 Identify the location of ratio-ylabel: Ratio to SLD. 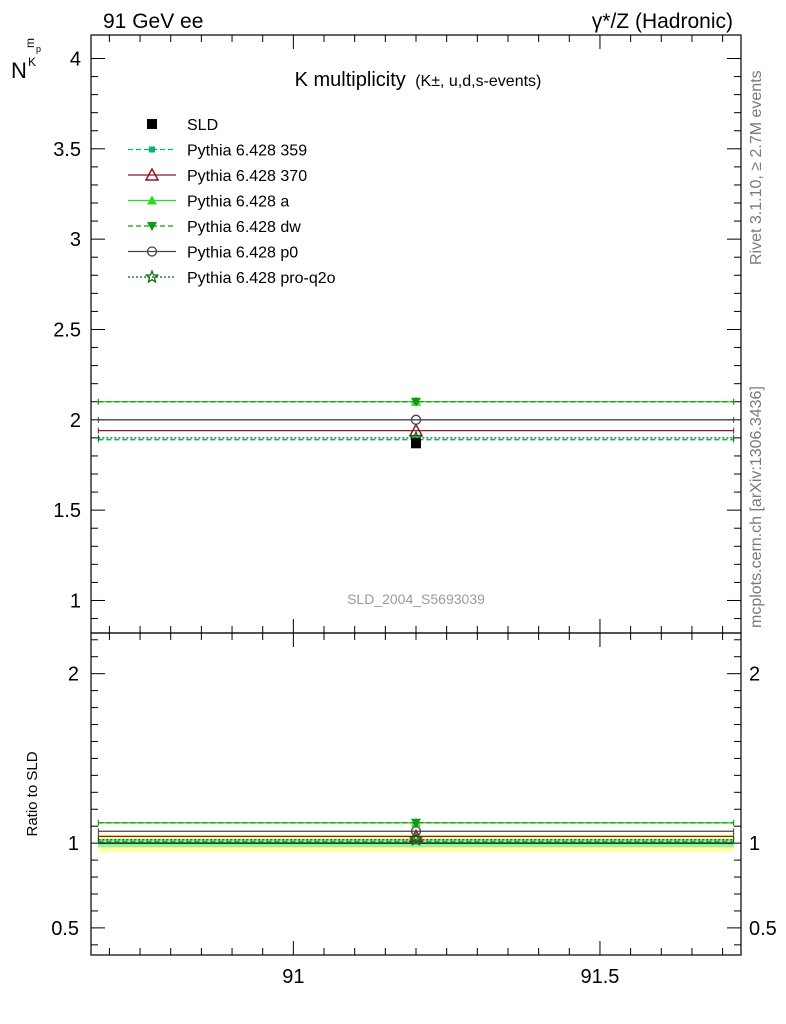
(32, 793).